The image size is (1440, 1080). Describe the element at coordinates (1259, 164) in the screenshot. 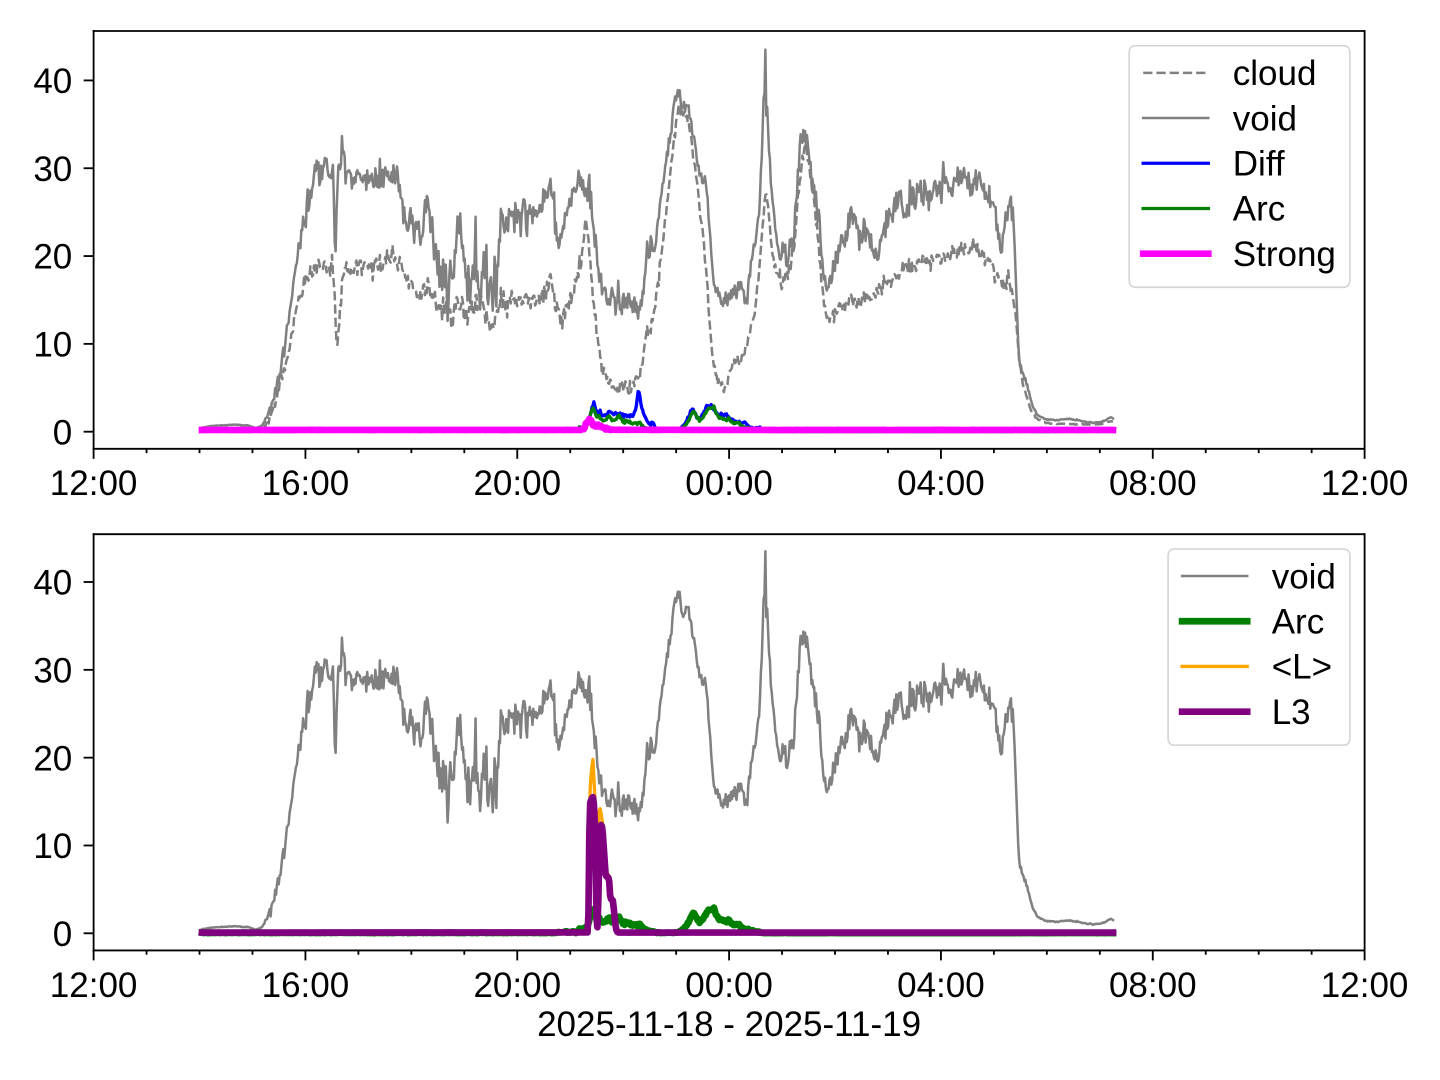

I see `svg-text: Diff` at that location.